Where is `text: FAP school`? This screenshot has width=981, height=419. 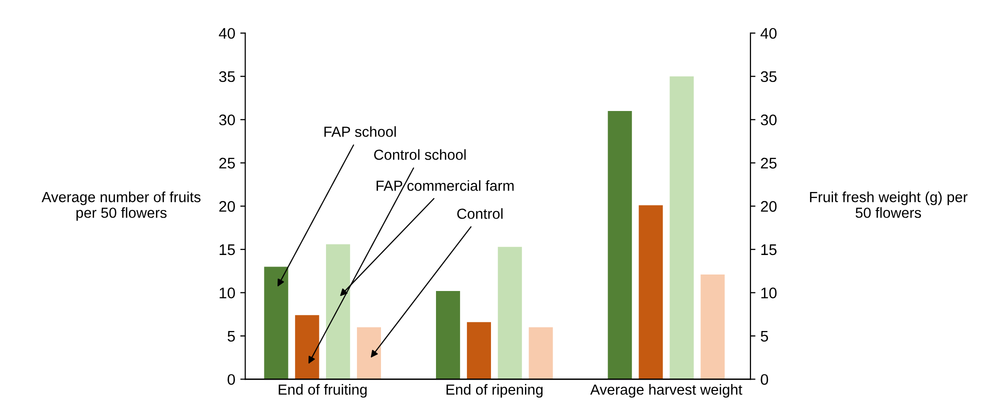
text: FAP school is located at coordinates (360, 131).